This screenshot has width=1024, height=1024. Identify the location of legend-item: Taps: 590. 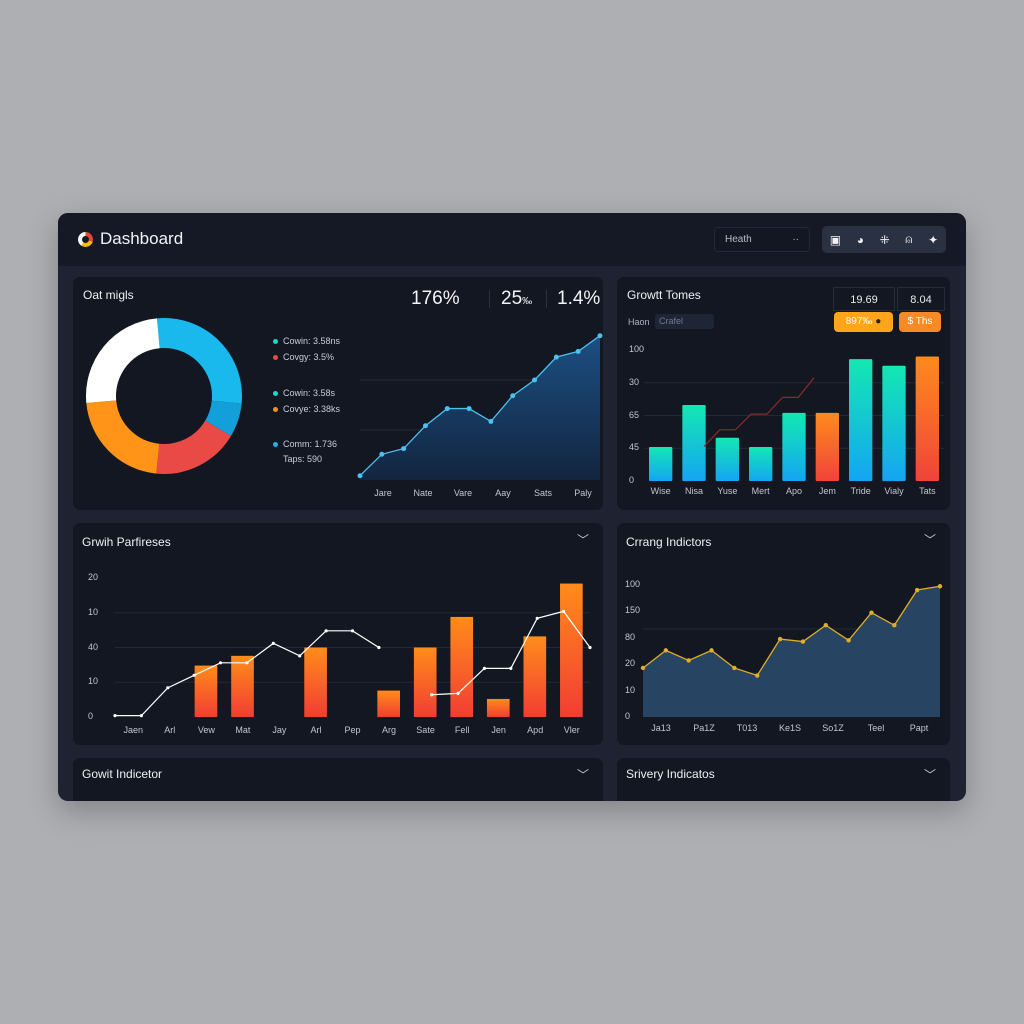
(303, 459).